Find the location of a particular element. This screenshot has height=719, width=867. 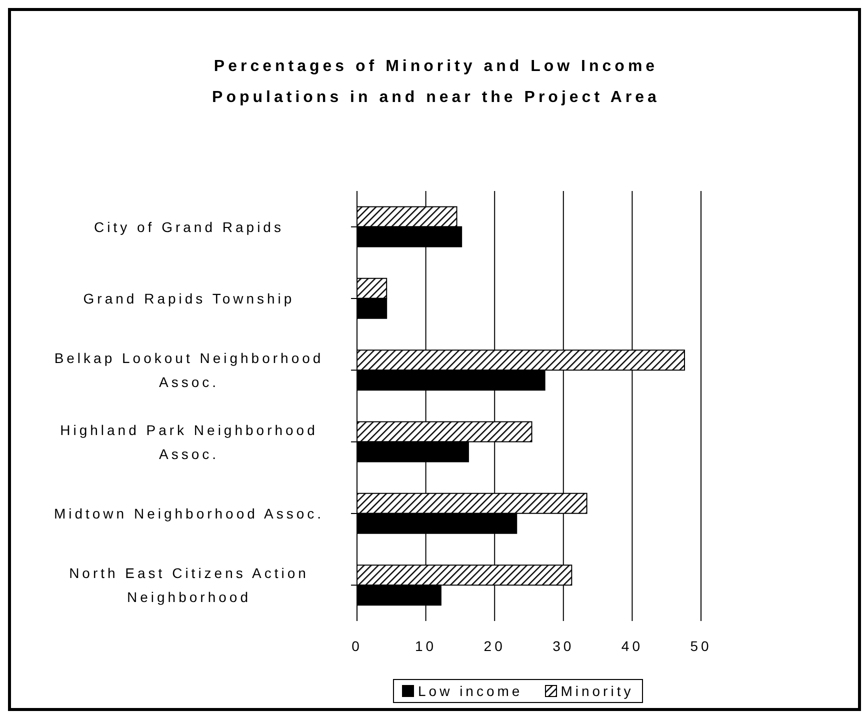

legend-label: Low income is located at coordinates (470, 691).